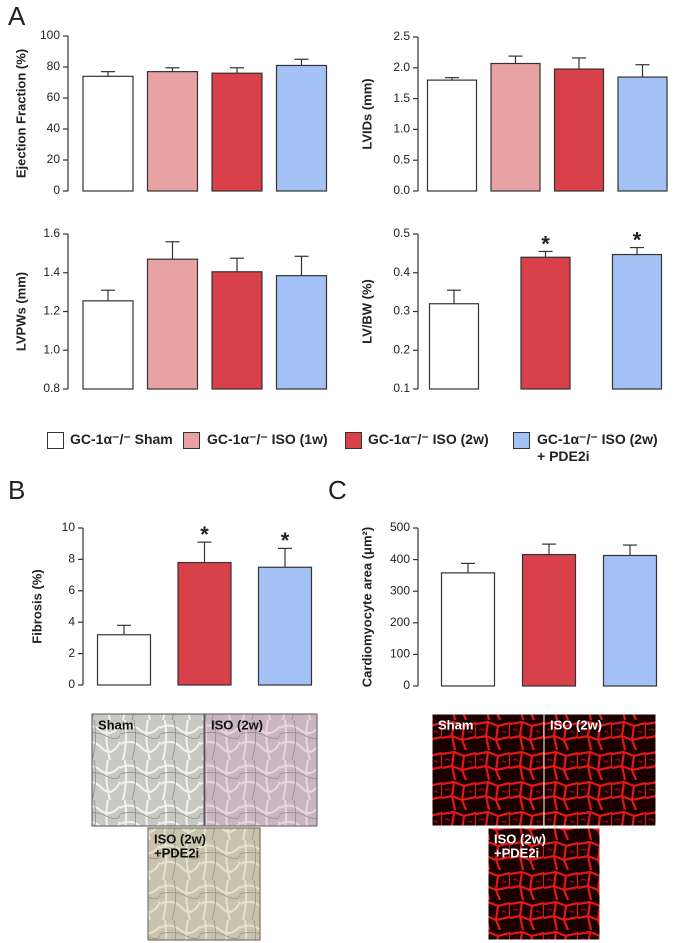 The width and height of the screenshot is (677, 943). What do you see at coordinates (401, 311) in the screenshot?
I see `y-tick-label: 0.3` at bounding box center [401, 311].